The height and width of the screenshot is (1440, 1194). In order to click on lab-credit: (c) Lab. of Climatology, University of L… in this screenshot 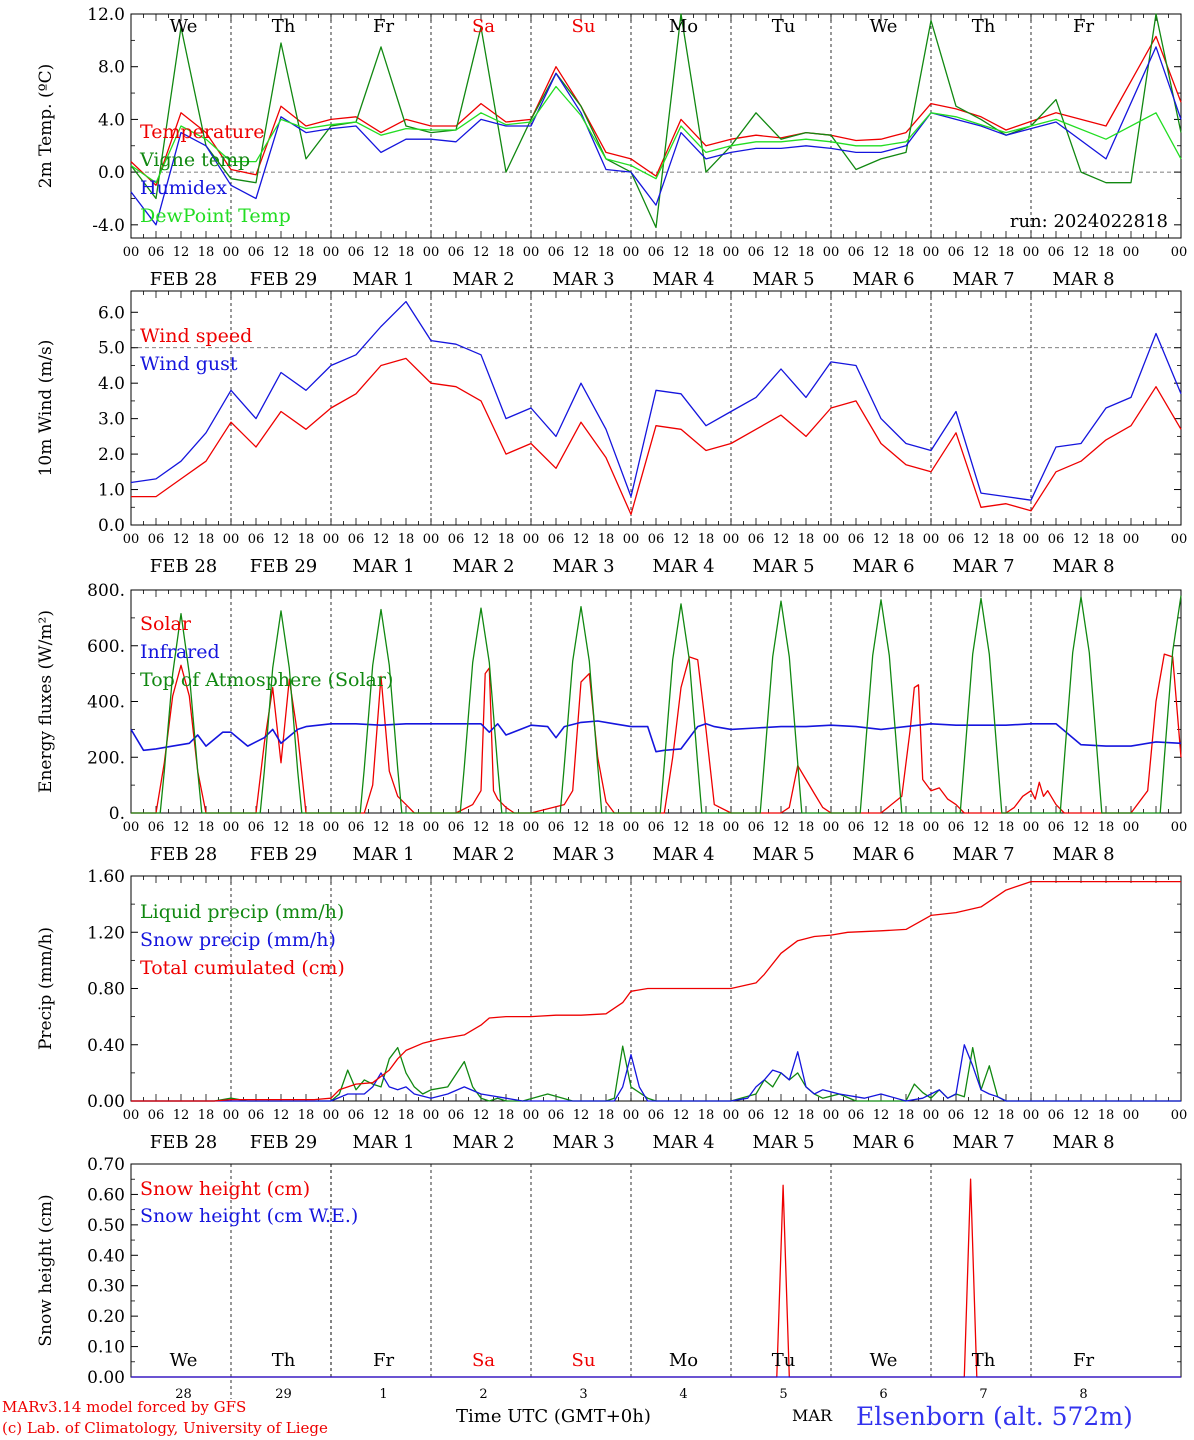, I will do `click(165, 1428)`.